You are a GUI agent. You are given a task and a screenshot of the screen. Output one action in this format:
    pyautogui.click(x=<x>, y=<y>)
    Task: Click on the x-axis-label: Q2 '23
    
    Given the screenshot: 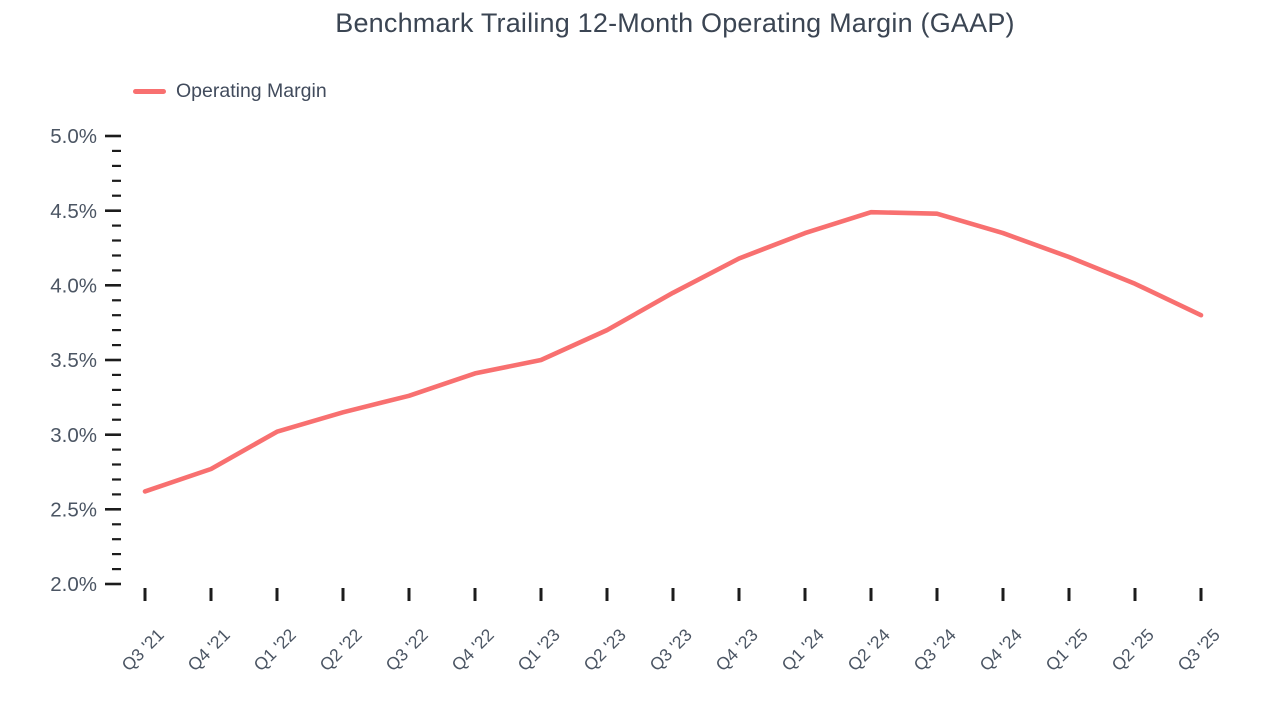 What is the action you would take?
    pyautogui.click(x=605, y=650)
    